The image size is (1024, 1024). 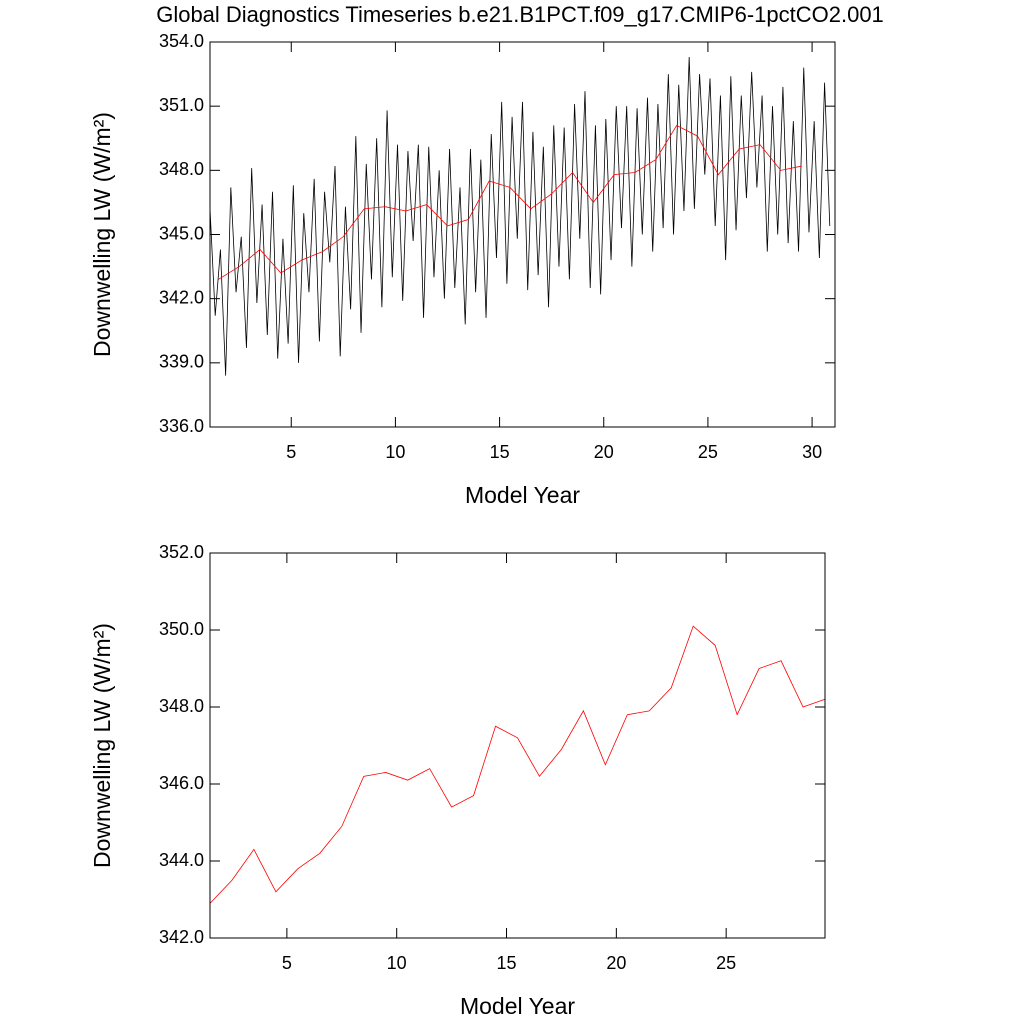 I want to click on y-tick-label: 352.0, so click(x=181, y=552).